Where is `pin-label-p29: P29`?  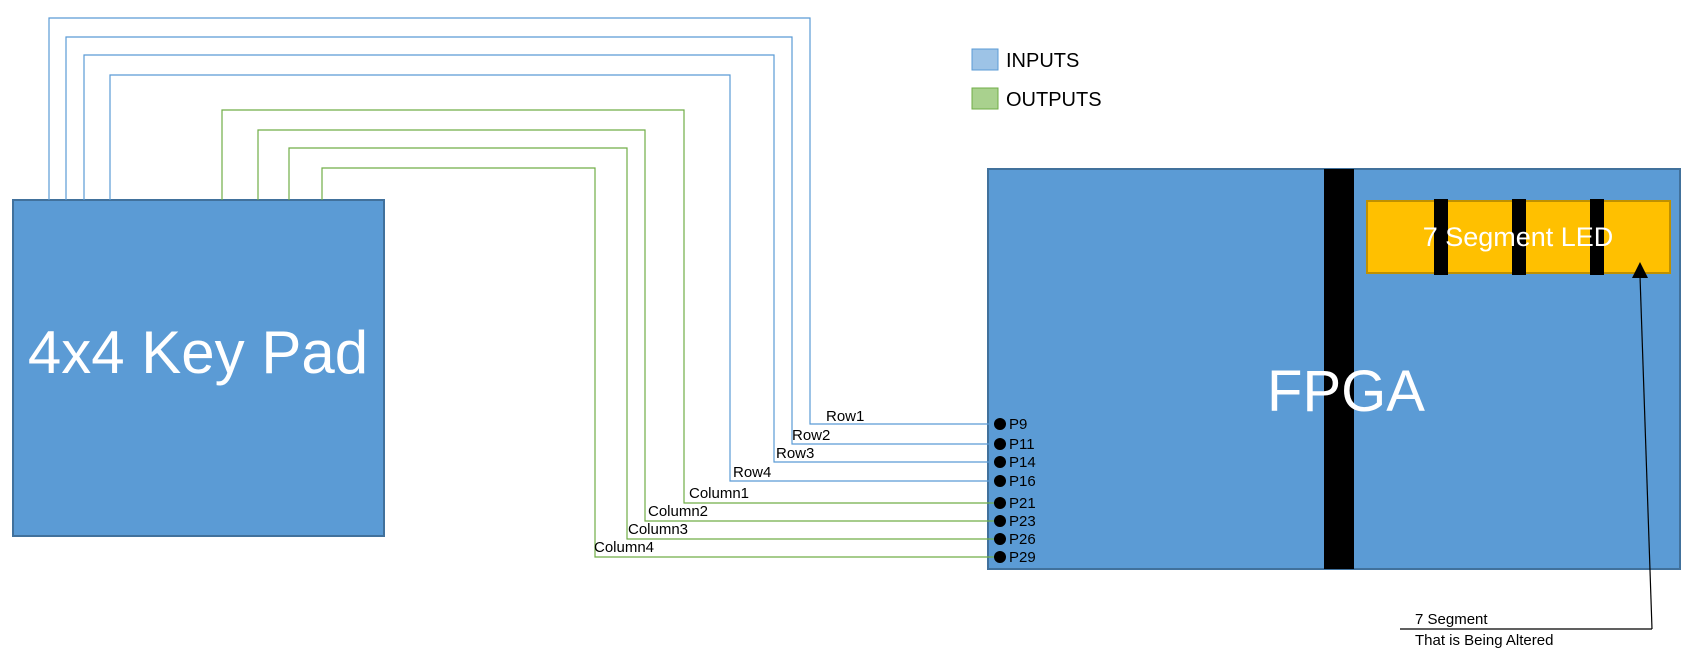
pin-label-p29: P29 is located at coordinates (1022, 557).